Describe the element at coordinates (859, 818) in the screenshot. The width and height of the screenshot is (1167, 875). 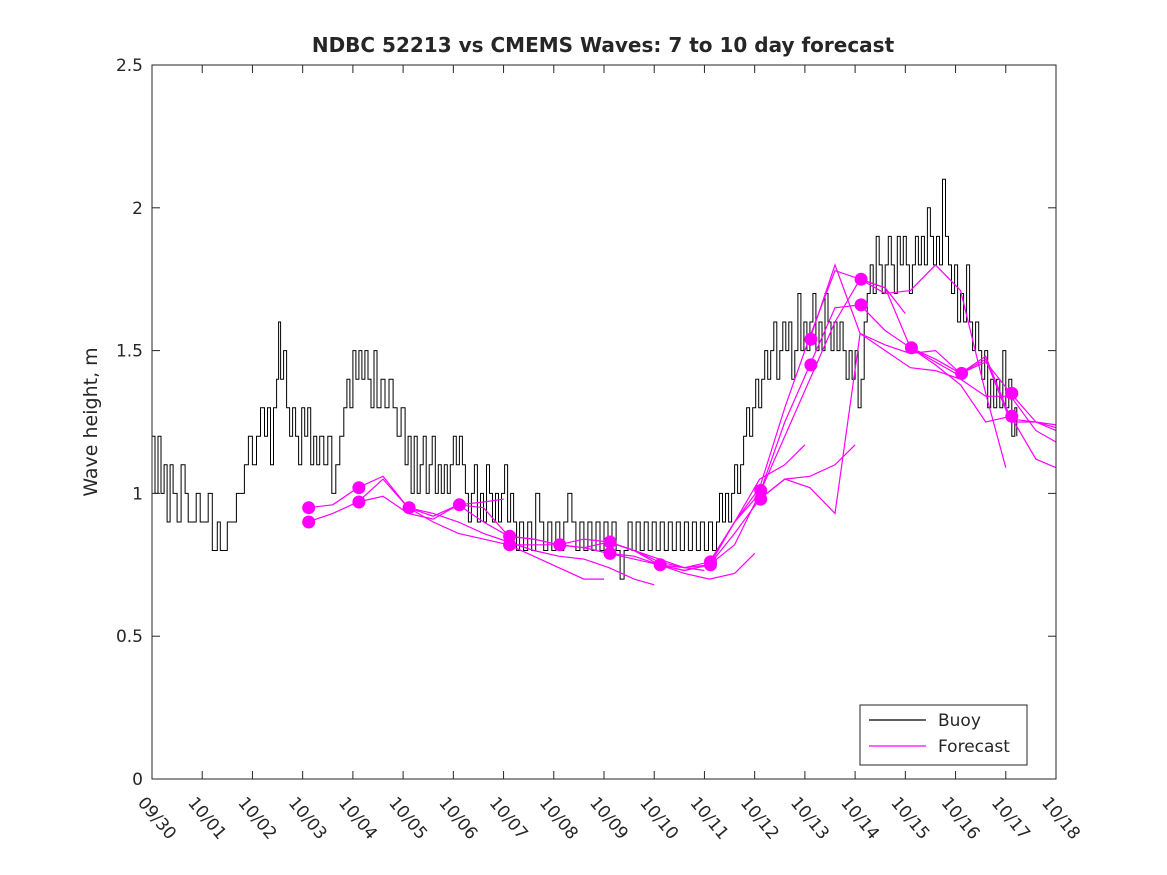
I see `x-tick-label: 10/14` at that location.